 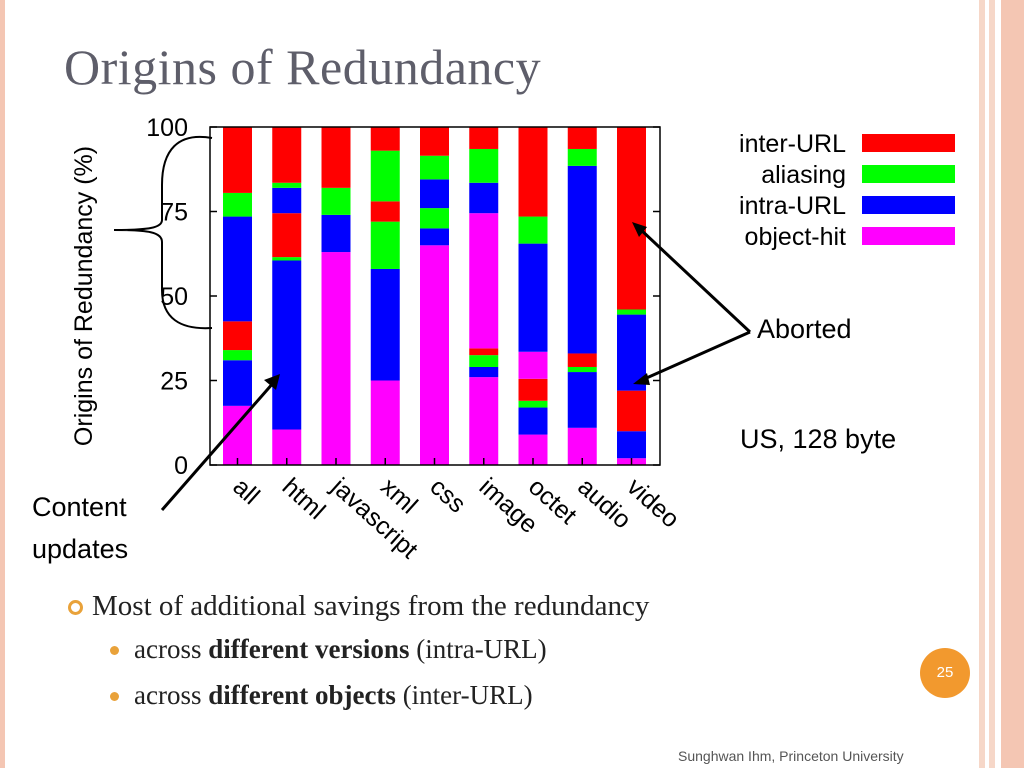 I want to click on content-updates-arrow, so click(x=218, y=446).